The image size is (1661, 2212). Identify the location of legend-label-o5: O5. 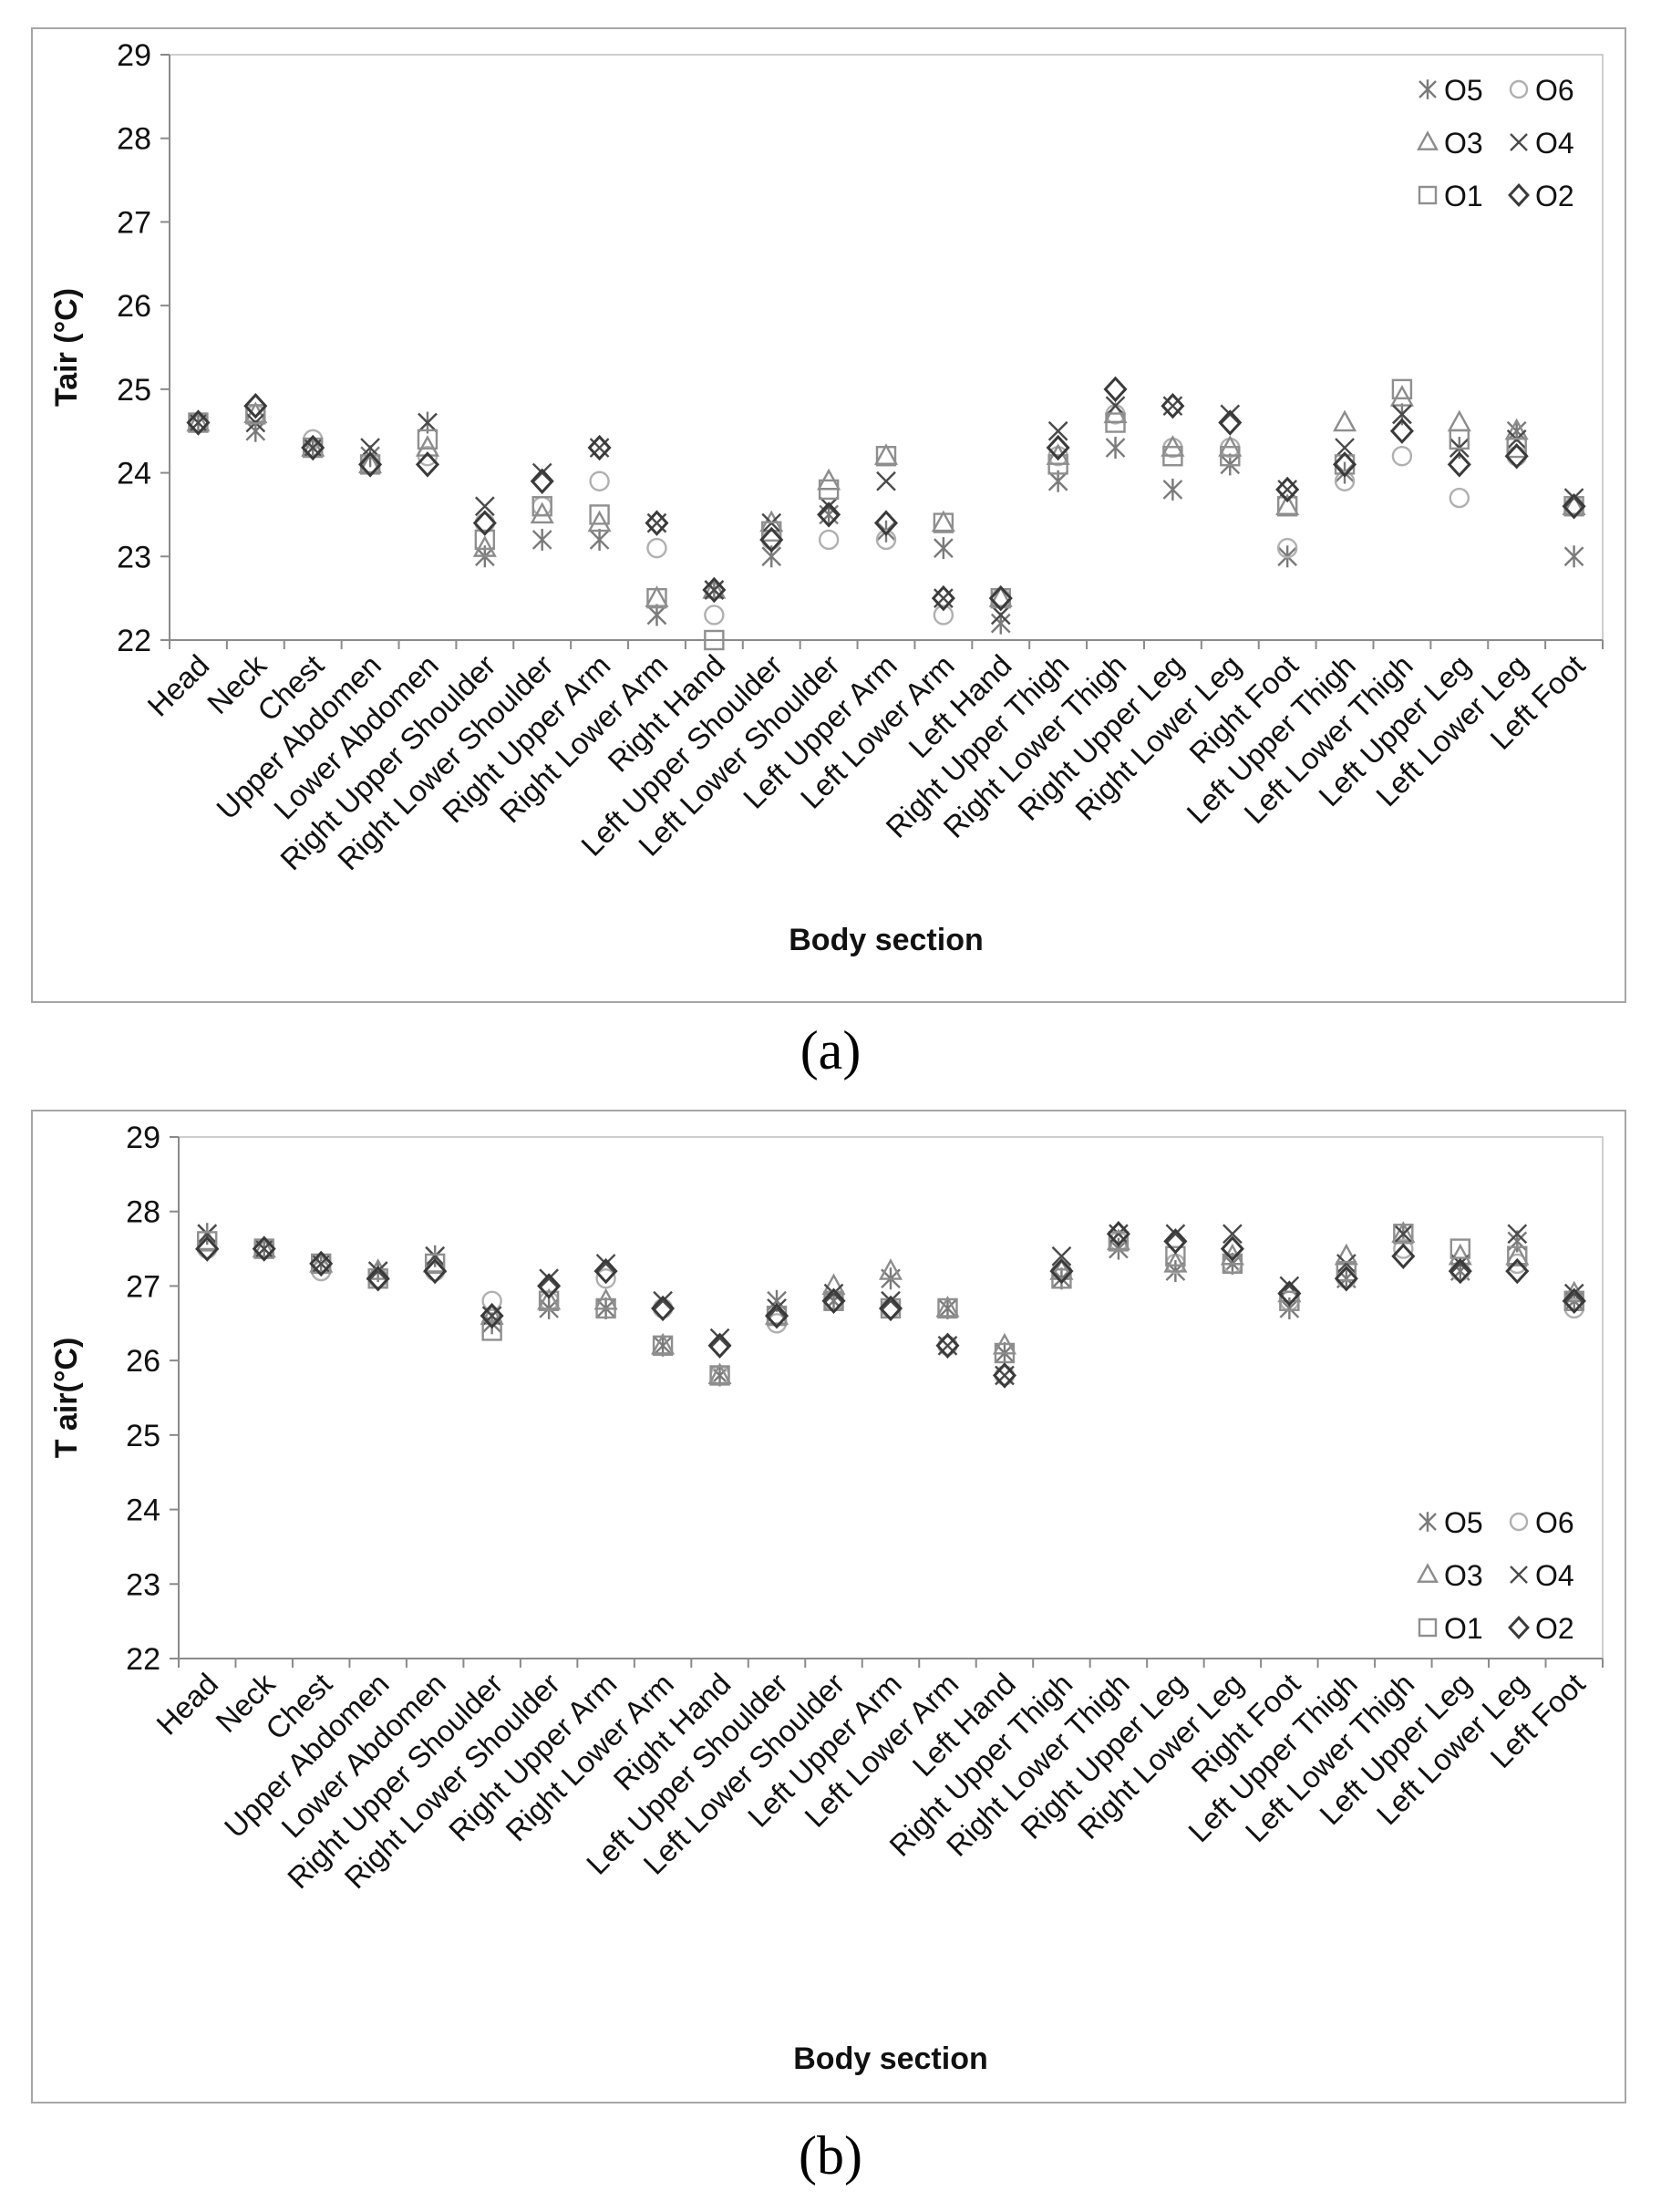
(1463, 90).